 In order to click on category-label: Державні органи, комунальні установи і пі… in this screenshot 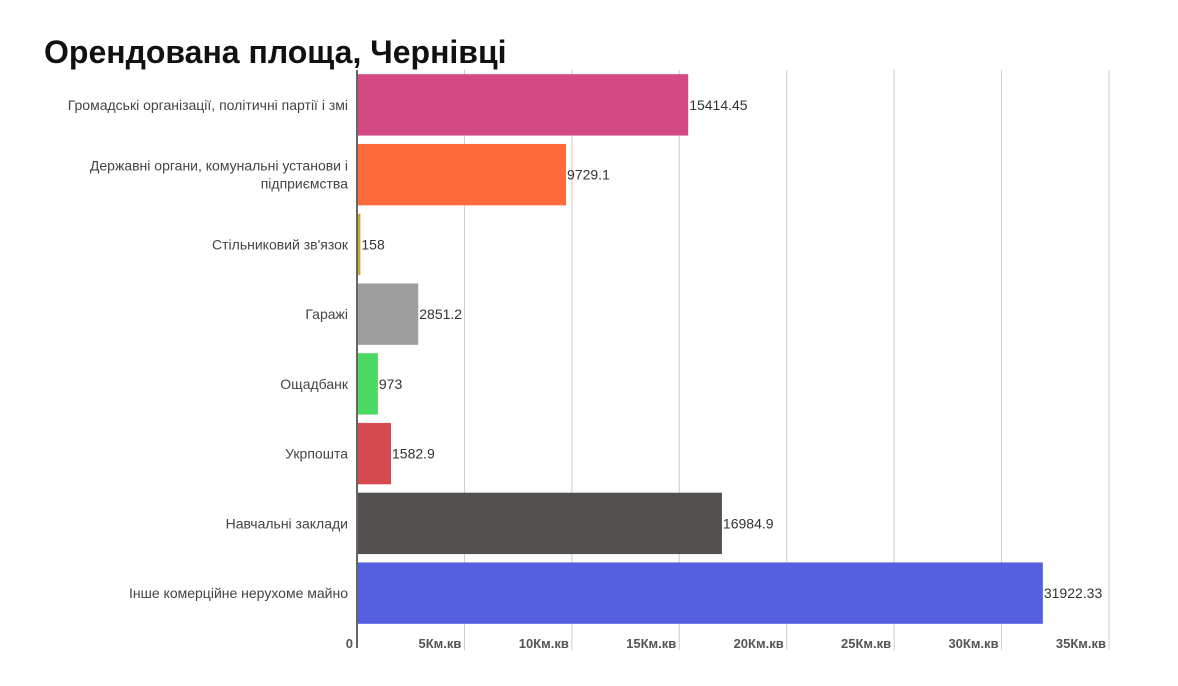, I will do `click(219, 175)`.